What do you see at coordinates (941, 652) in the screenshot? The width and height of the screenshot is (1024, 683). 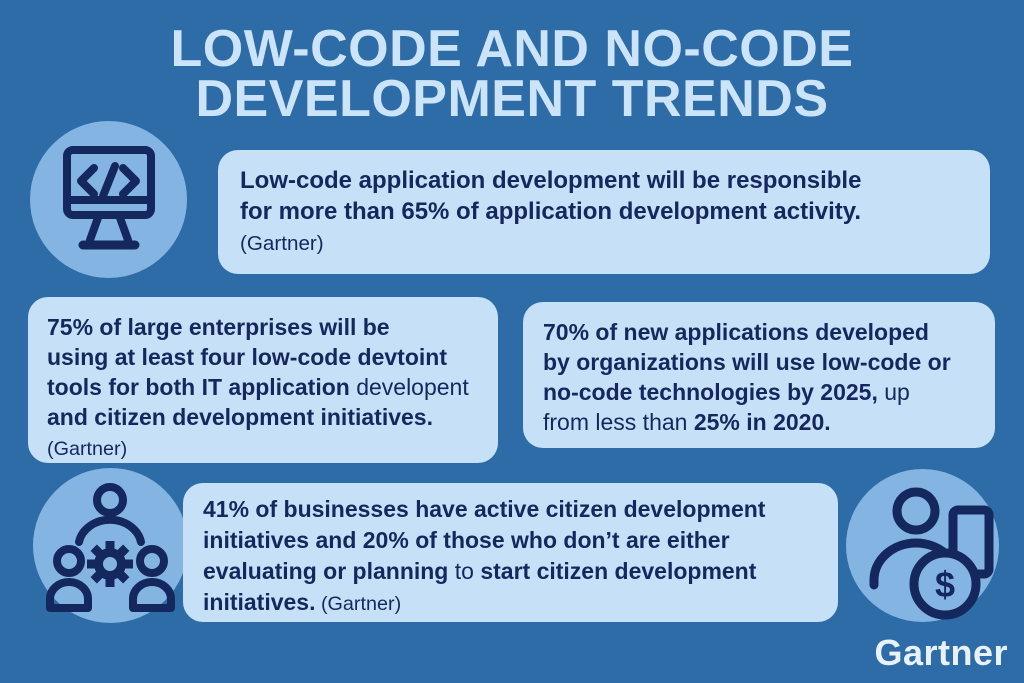 I see `gartner-logo: Gartner` at bounding box center [941, 652].